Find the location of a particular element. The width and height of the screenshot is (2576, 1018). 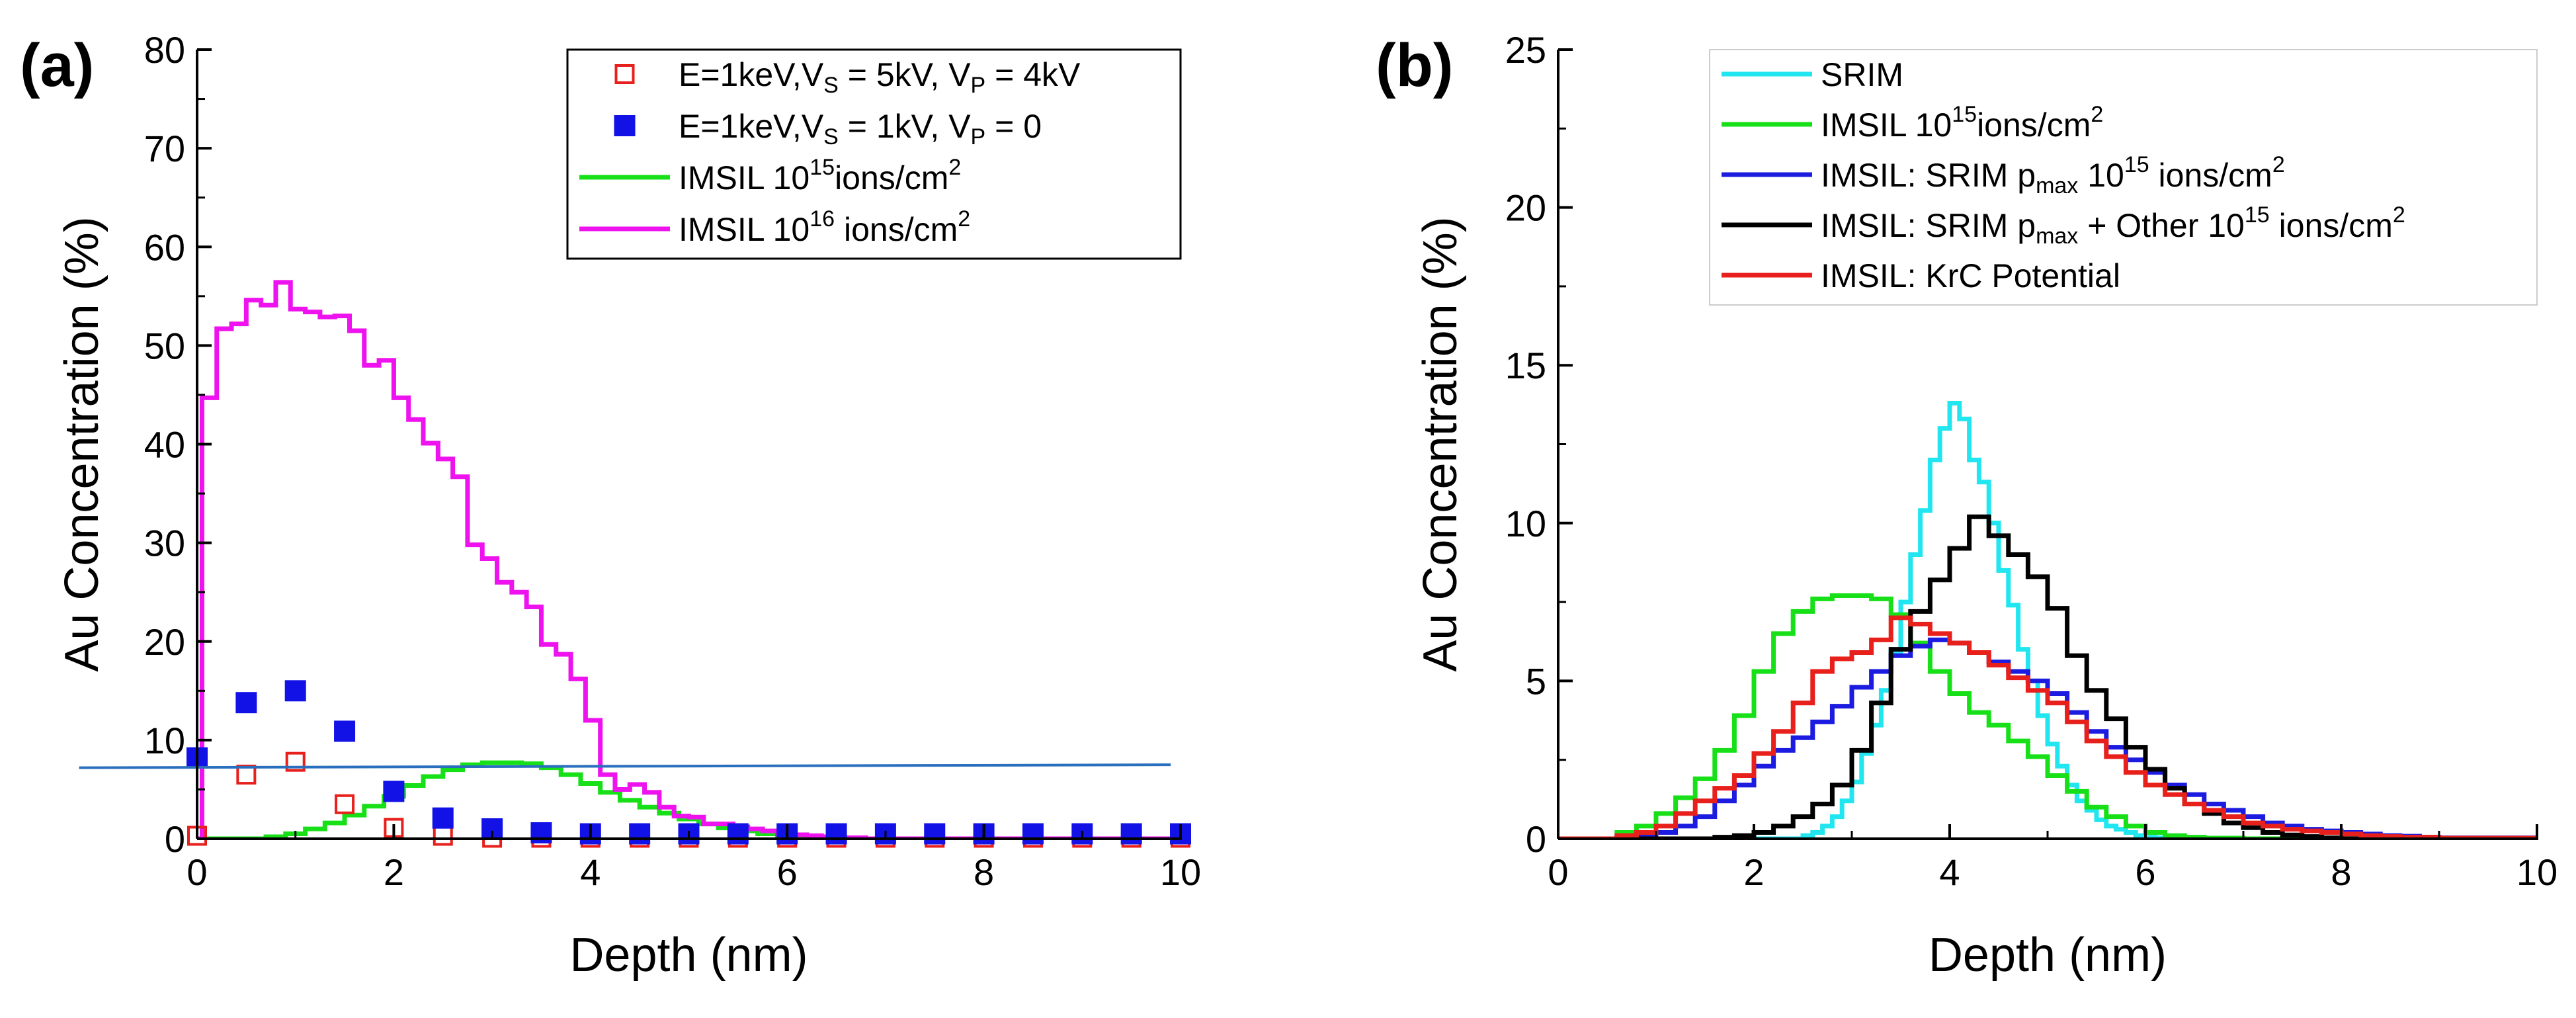

legend-marker is located at coordinates (625, 125).